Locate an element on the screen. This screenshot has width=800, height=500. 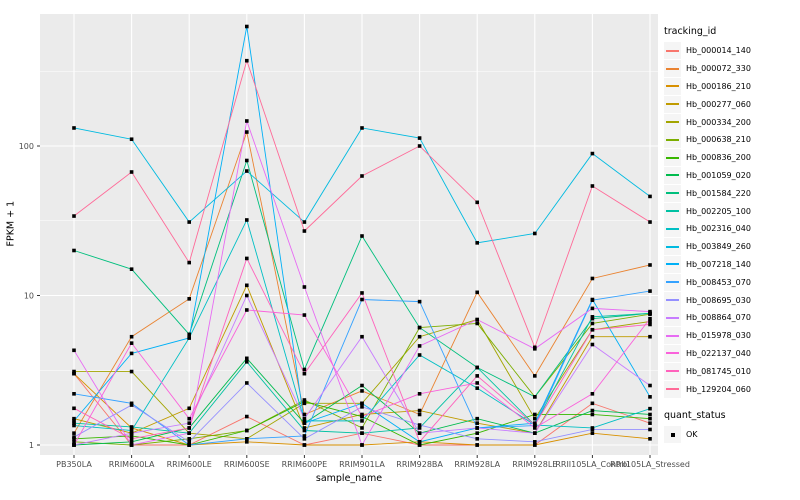
legend-item-label: Hb_003849_260 is located at coordinates (718, 247).